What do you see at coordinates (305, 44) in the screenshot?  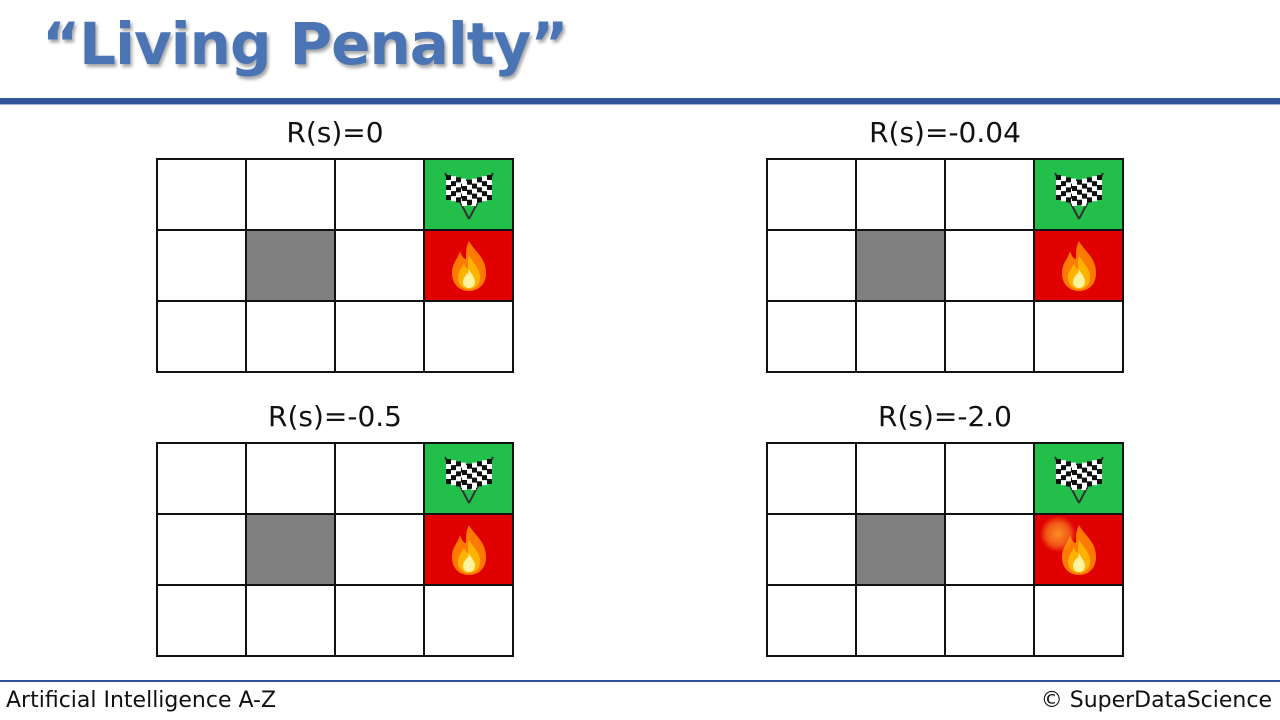 I see `slide-title: “Living Penalty”` at bounding box center [305, 44].